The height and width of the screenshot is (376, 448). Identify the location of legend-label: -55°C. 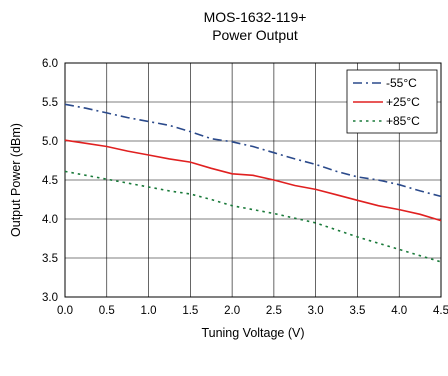
(401, 83).